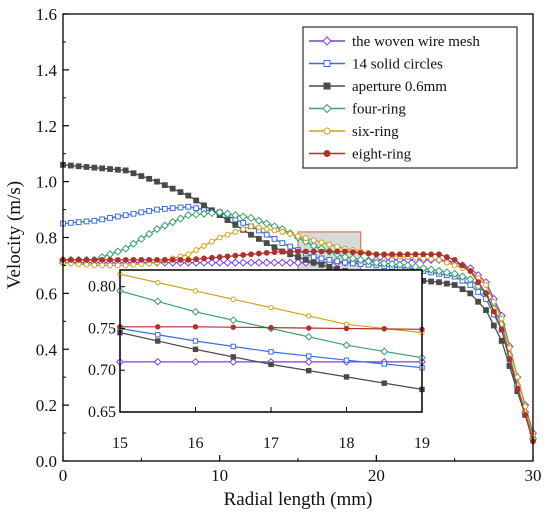 Image resolution: width=550 pixels, height=519 pixels. What do you see at coordinates (120, 443) in the screenshot?
I see `inset-x-tick-label: 15` at bounding box center [120, 443].